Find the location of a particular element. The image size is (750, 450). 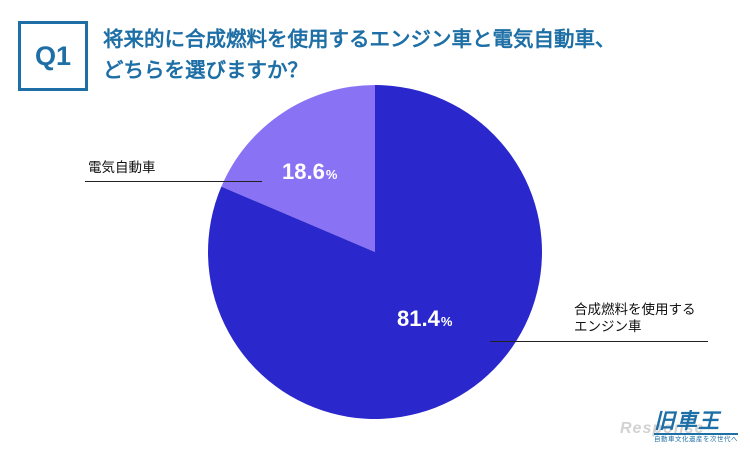

data-label-synfuel-value: 81.4 is located at coordinates (418, 318).